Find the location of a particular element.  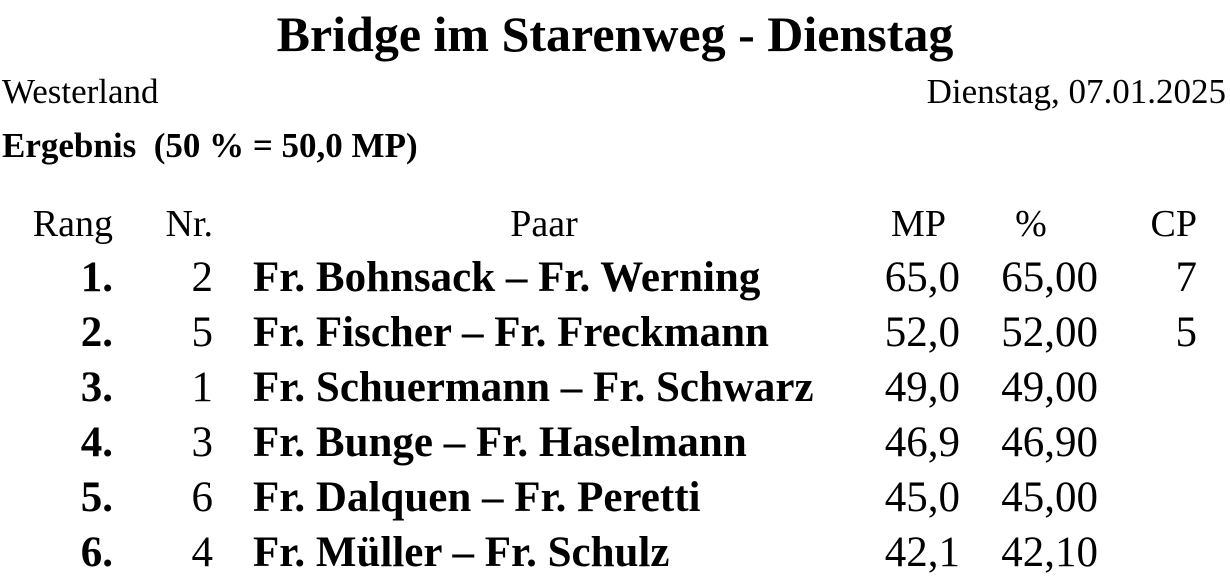

header-mp: MP is located at coordinates (918, 224).